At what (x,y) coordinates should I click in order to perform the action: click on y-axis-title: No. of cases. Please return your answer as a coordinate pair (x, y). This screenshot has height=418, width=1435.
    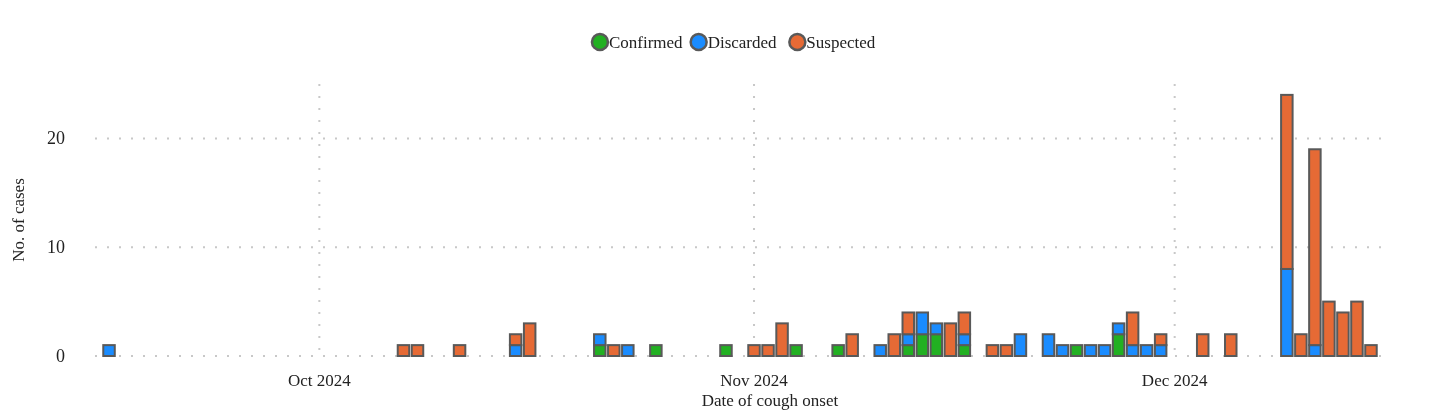
    Looking at the image, I should click on (18, 220).